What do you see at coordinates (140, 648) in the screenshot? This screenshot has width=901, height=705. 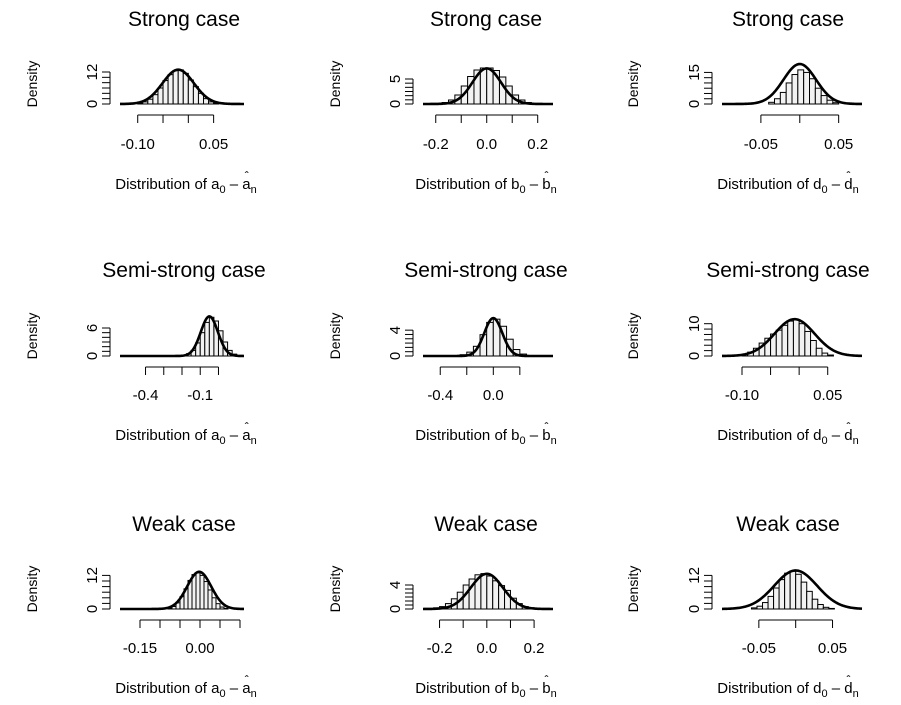 I see `x-tick-label: -0.15` at bounding box center [140, 648].